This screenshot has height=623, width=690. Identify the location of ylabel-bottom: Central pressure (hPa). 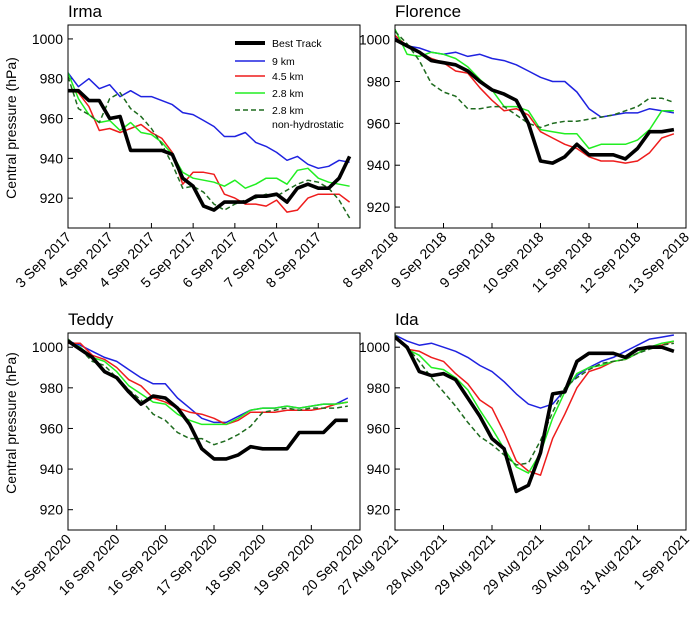
(11, 423).